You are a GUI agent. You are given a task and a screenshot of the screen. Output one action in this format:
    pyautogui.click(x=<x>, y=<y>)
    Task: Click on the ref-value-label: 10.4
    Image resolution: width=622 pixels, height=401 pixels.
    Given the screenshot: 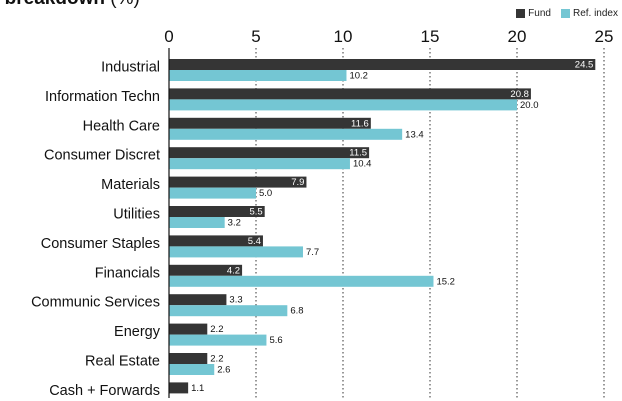 What is the action you would take?
    pyautogui.click(x=362, y=164)
    